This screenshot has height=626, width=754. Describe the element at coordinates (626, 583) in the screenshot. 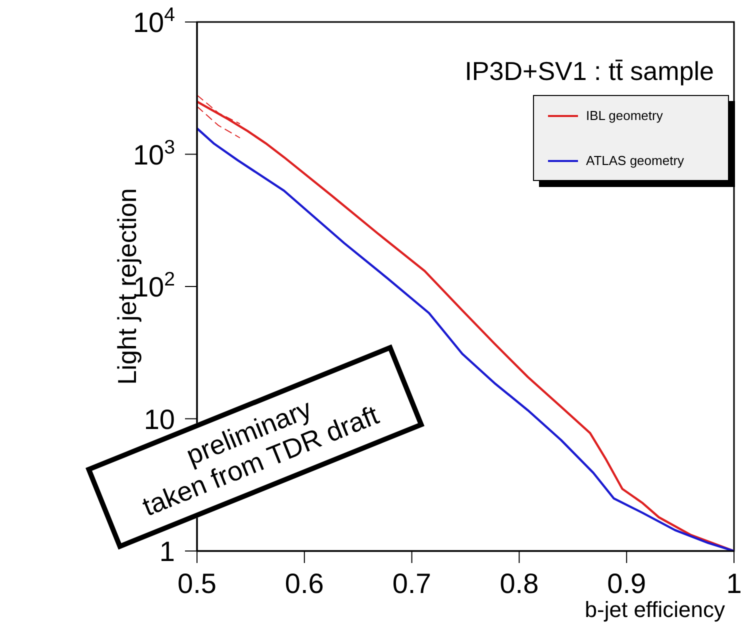

I see `x-tick-label: 0.9` at that location.